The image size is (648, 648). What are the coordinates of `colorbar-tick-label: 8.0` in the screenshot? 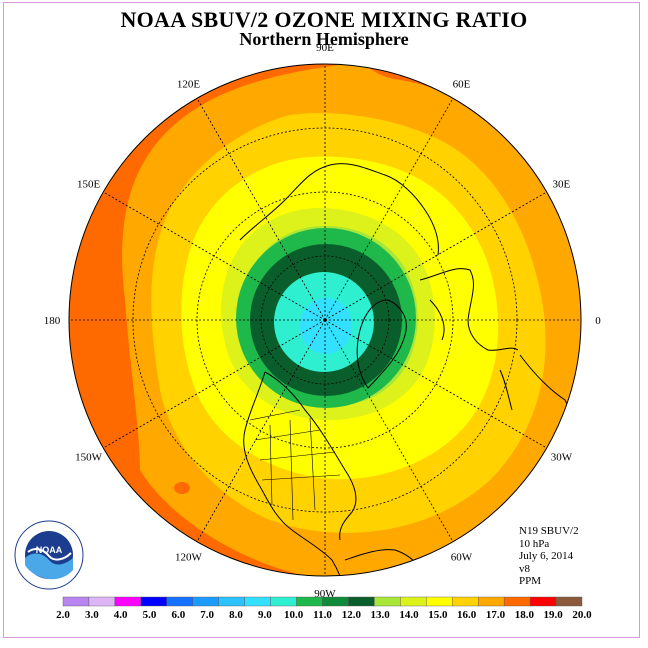 It's located at (236, 615).